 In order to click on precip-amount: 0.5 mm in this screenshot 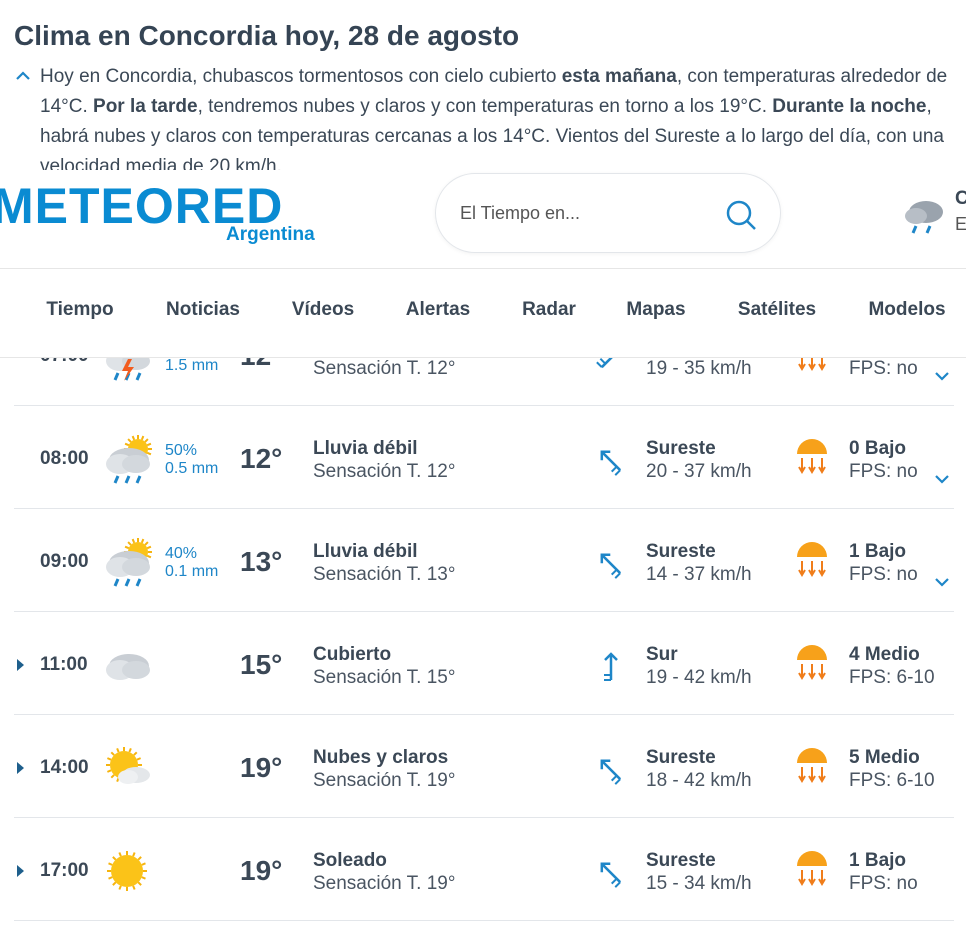, I will do `click(192, 468)`.